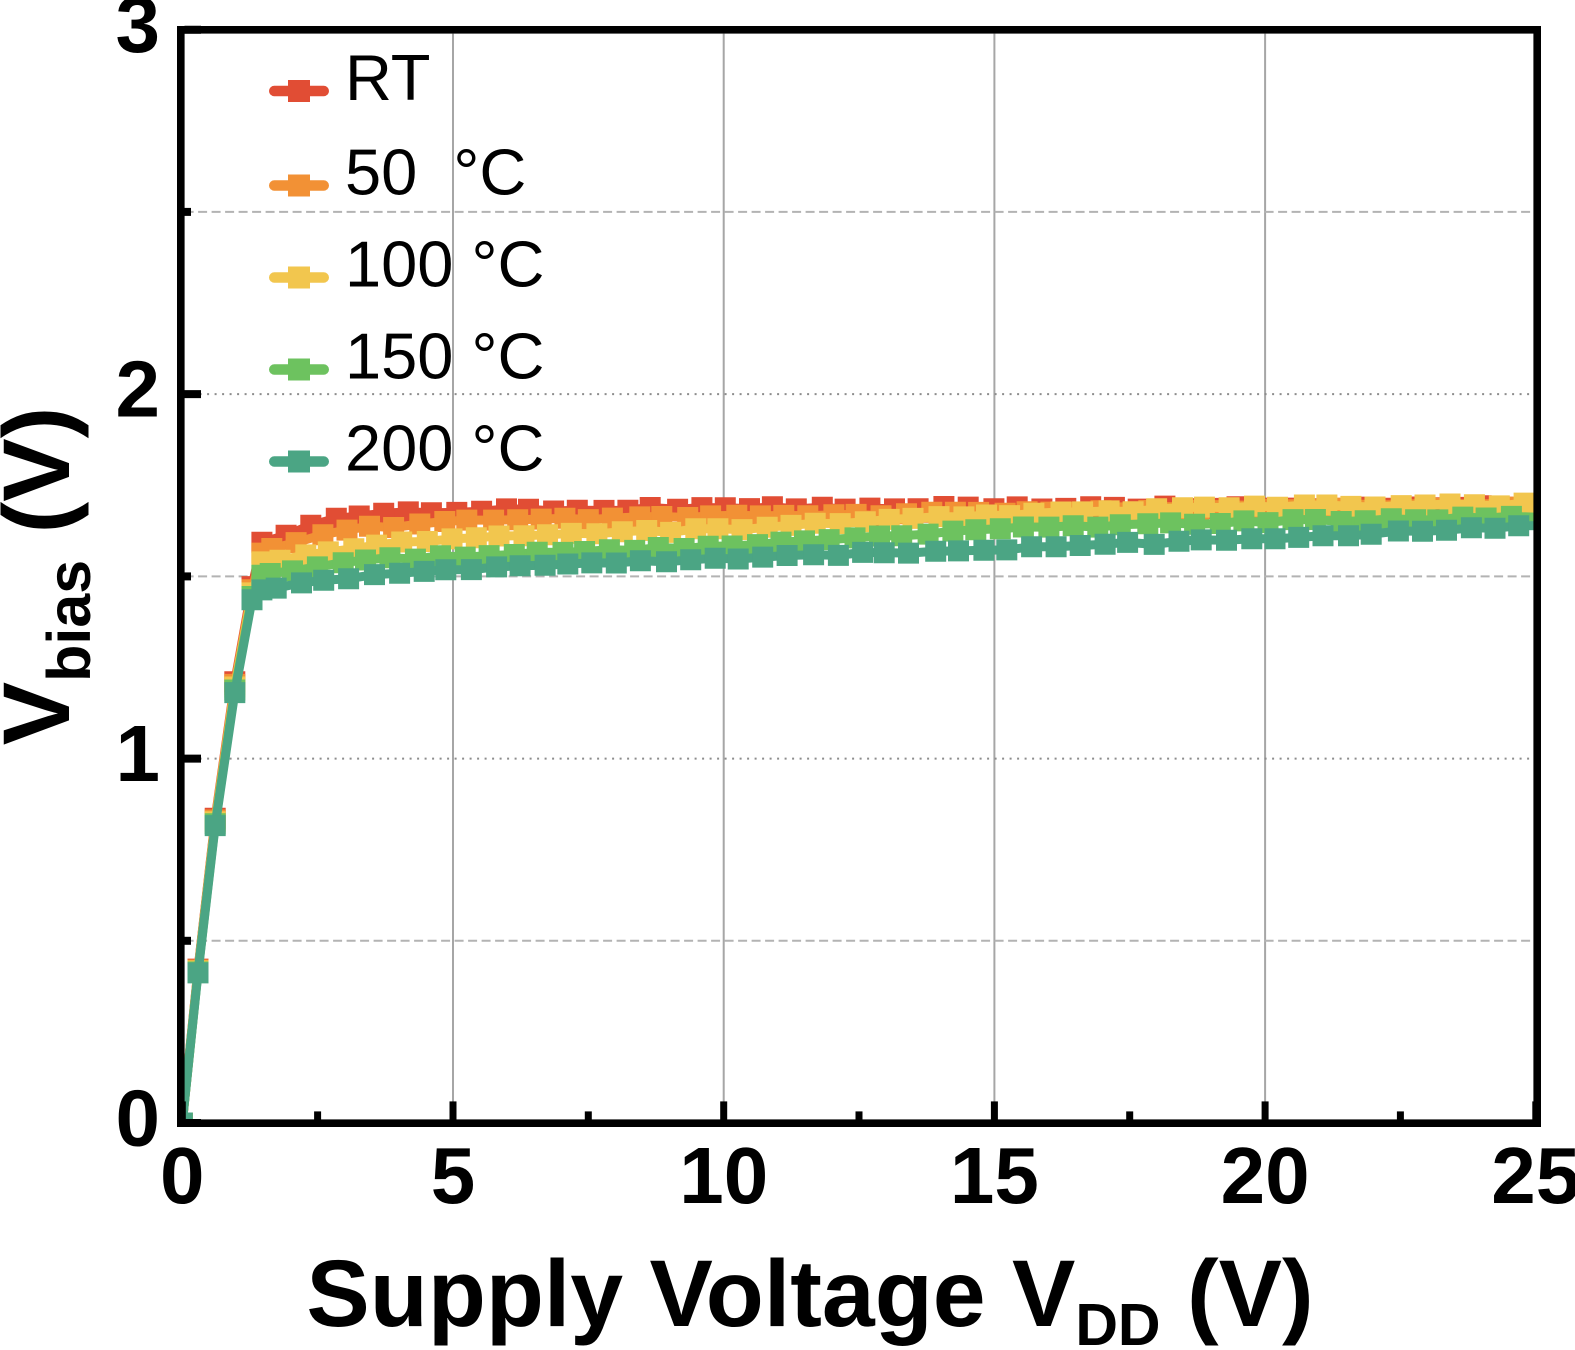  Describe the element at coordinates (444, 356) in the screenshot. I see `svg-text: 150 °C` at that location.